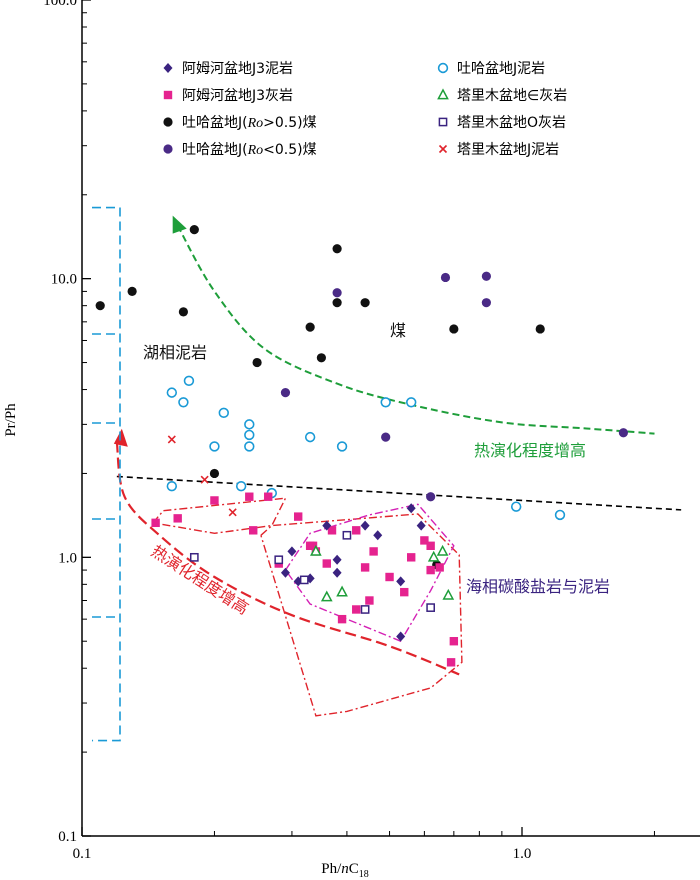  Describe the element at coordinates (399, 493) in the screenshot. I see `boundary-line` at that location.